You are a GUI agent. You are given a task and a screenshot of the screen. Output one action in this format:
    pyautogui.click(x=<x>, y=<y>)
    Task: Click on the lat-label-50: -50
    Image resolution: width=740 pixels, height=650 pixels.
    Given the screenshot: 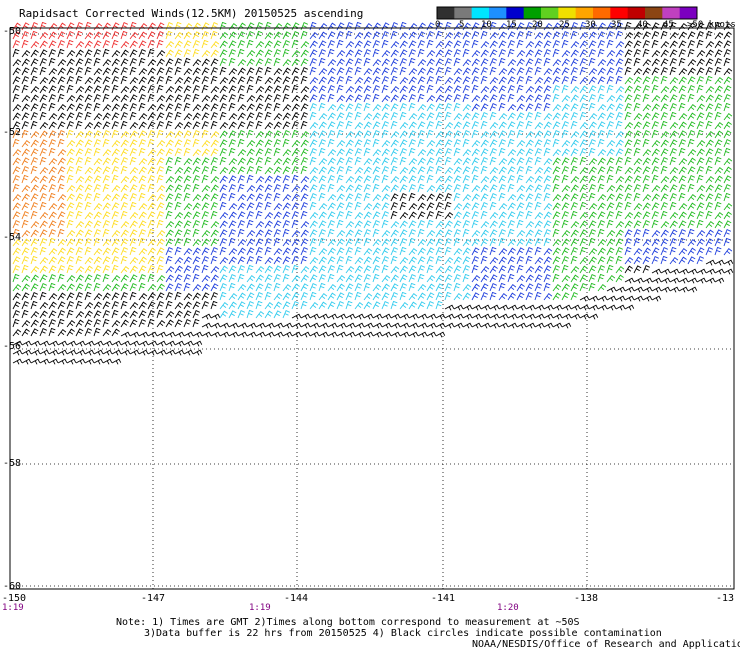 What is the action you would take?
    pyautogui.click(x=12, y=31)
    